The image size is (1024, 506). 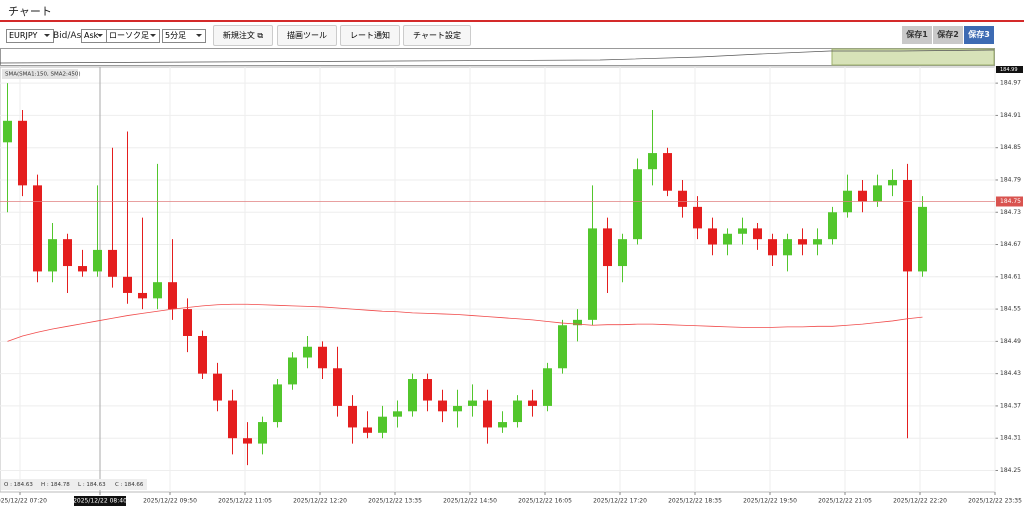 What do you see at coordinates (770, 501) in the screenshot?
I see `x-tick-label: 2025/12/22 19:50` at bounding box center [770, 501].